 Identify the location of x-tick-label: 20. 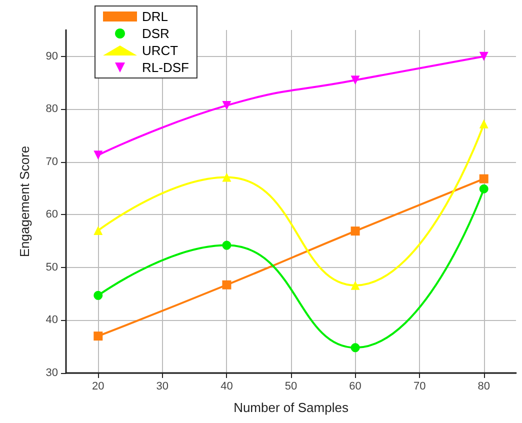
(98, 386).